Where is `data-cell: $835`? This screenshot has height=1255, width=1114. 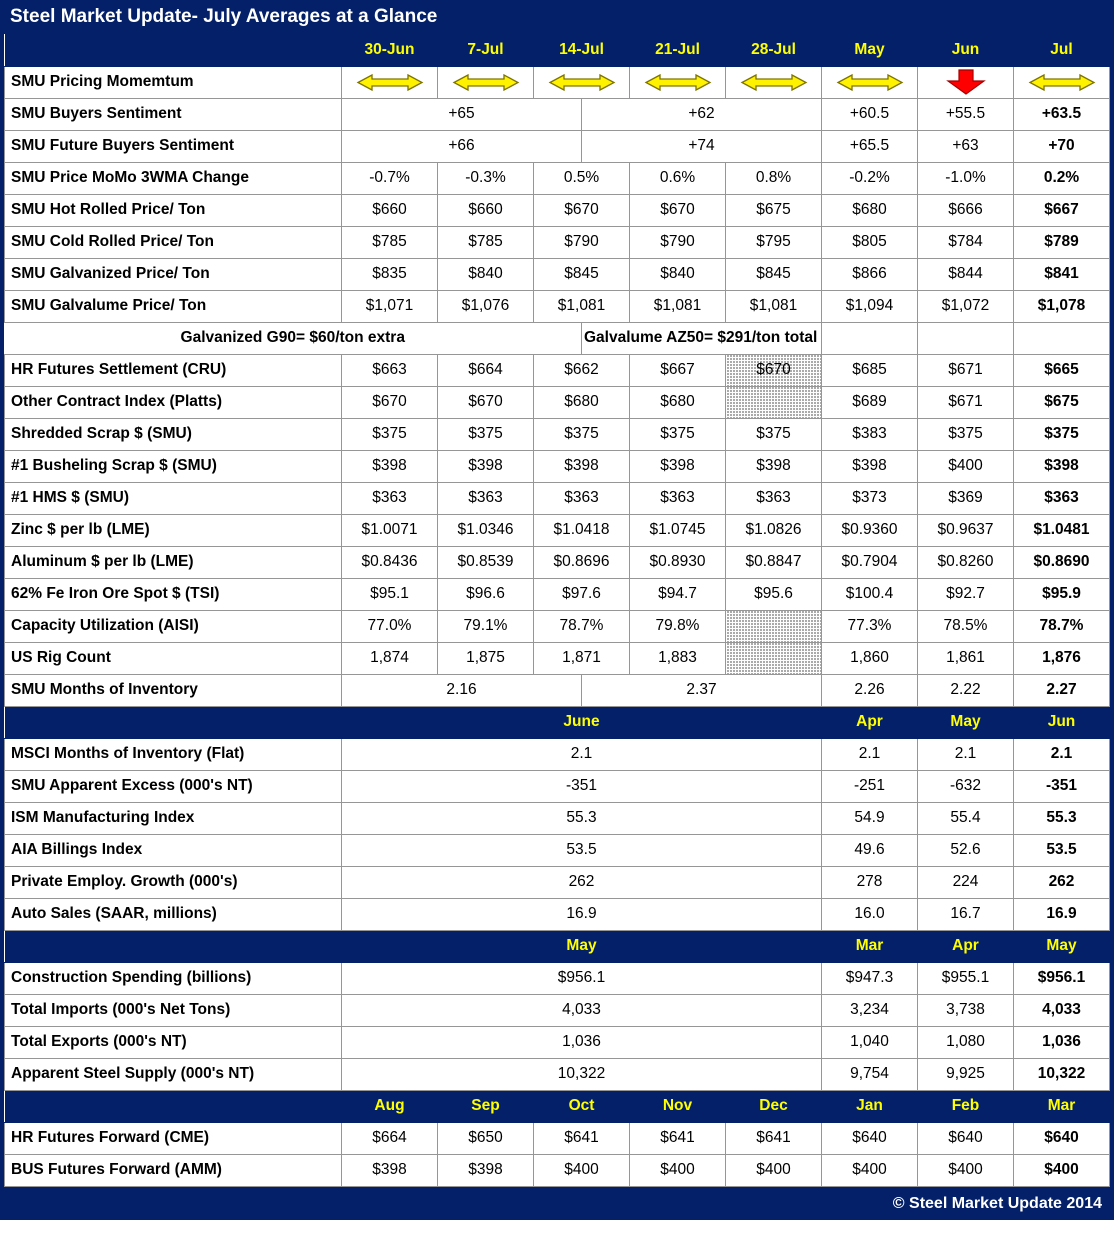
data-cell: $835 is located at coordinates (389, 274).